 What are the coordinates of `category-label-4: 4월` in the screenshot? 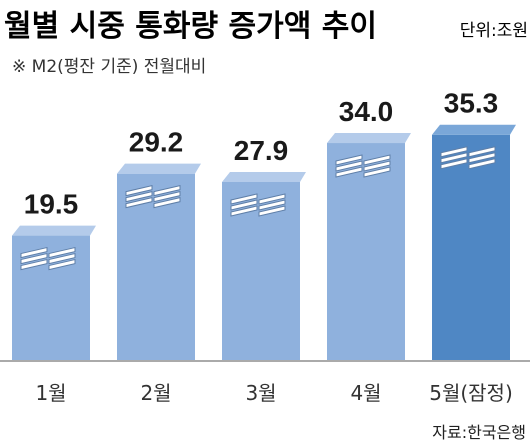 It's located at (365, 393).